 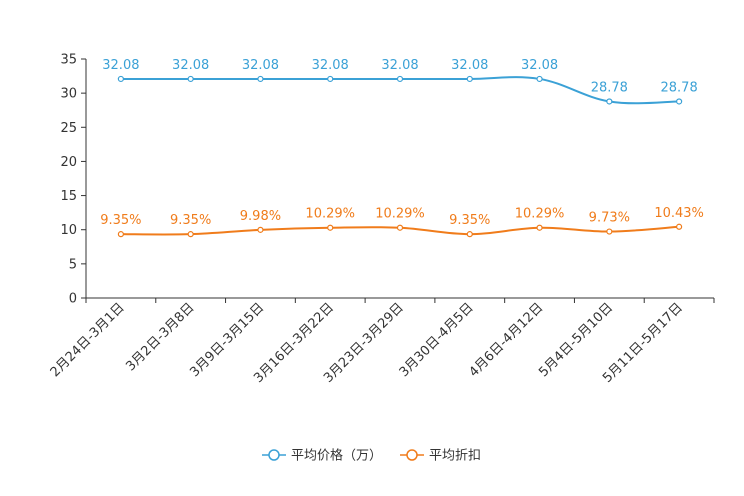 I want to click on x-tick-label: 2月24日-3月1日, so click(x=88, y=340).